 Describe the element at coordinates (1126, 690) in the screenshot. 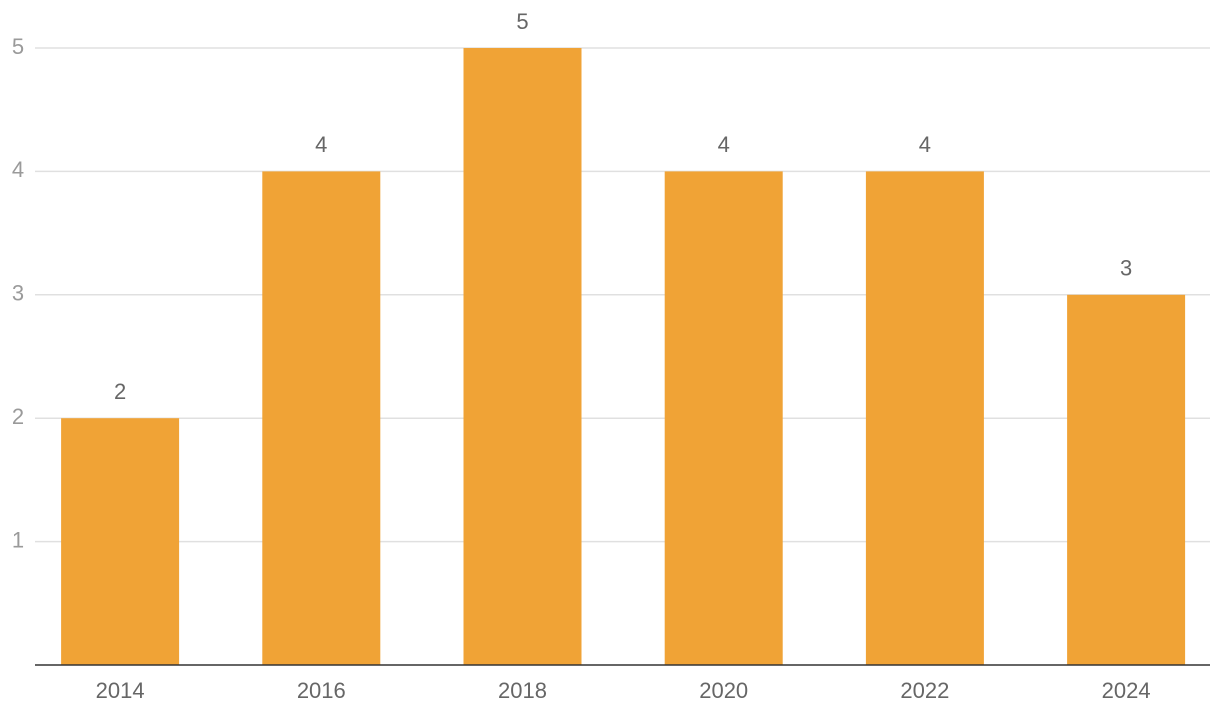

I see `x-tick-label: 2024` at that location.